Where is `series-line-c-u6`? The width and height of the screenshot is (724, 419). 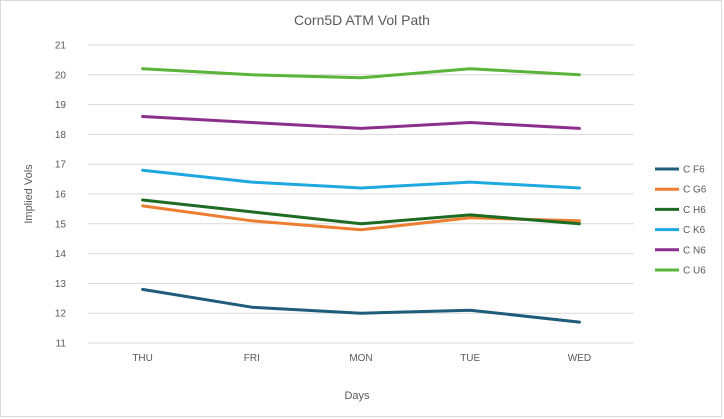
series-line-c-u6 is located at coordinates (361, 73).